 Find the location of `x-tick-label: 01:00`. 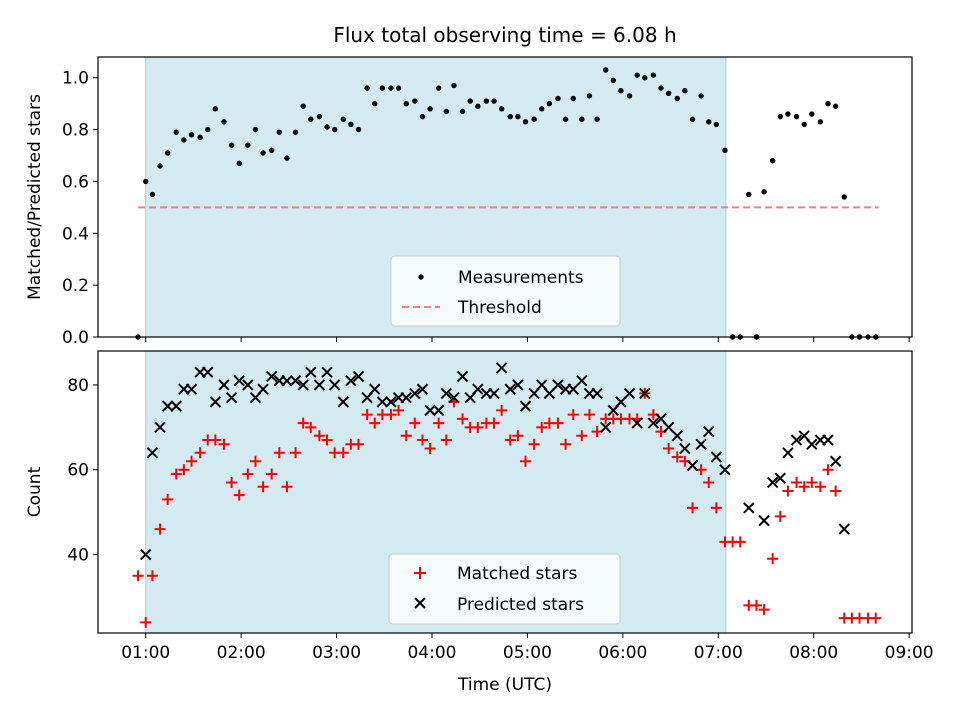

x-tick-label: 01:00 is located at coordinates (145, 653).